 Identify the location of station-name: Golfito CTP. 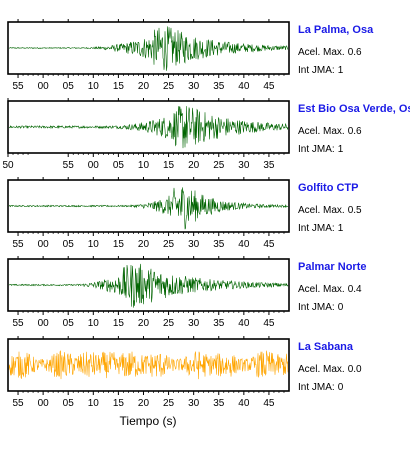
(328, 188).